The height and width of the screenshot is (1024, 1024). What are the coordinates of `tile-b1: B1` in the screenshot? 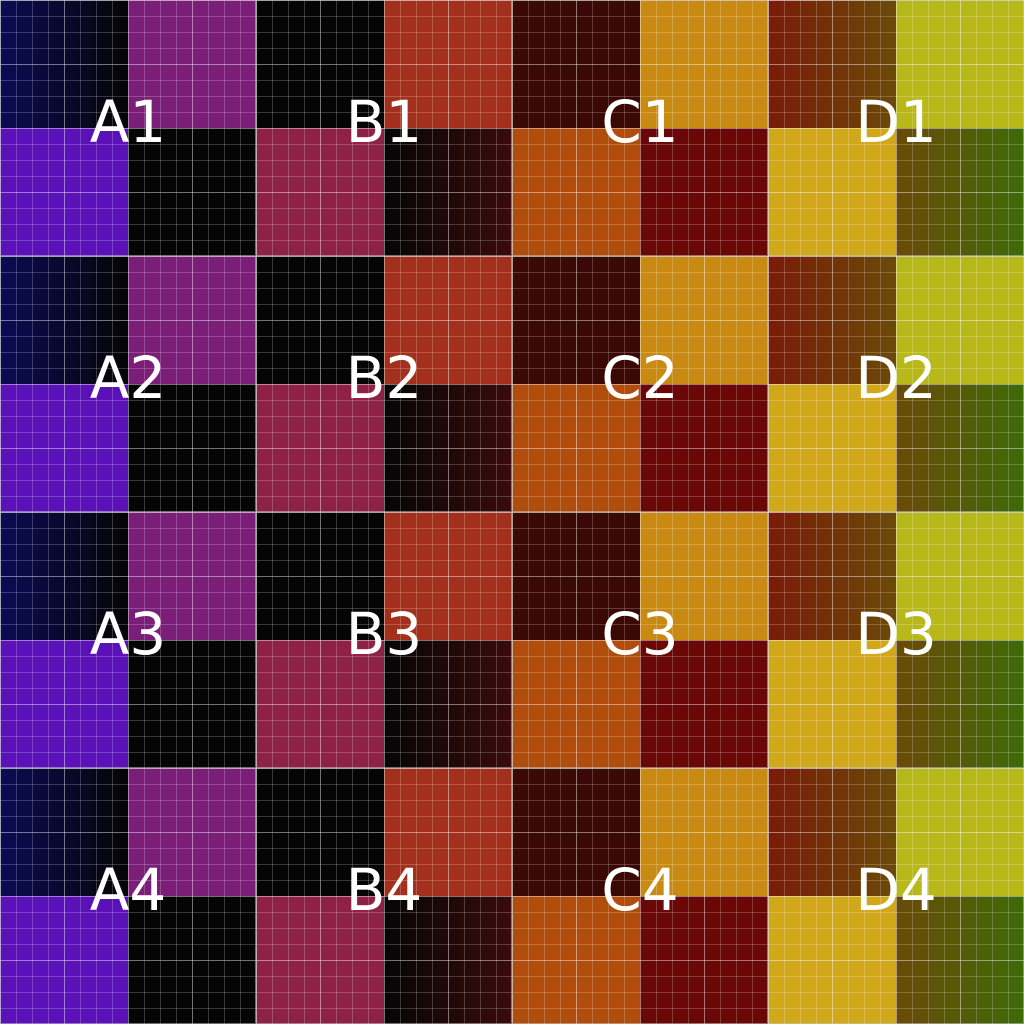 It's located at (384, 128).